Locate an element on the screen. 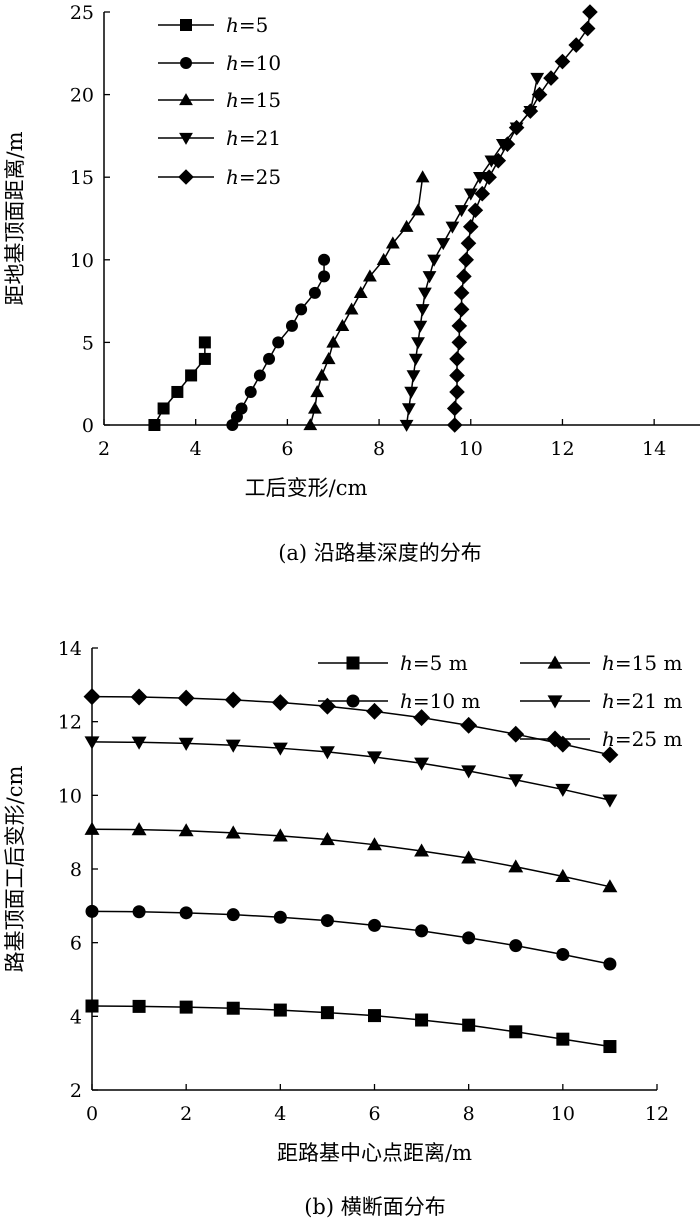 The height and width of the screenshot is (1228, 700). series-triangle-down is located at coordinates (351, 772).